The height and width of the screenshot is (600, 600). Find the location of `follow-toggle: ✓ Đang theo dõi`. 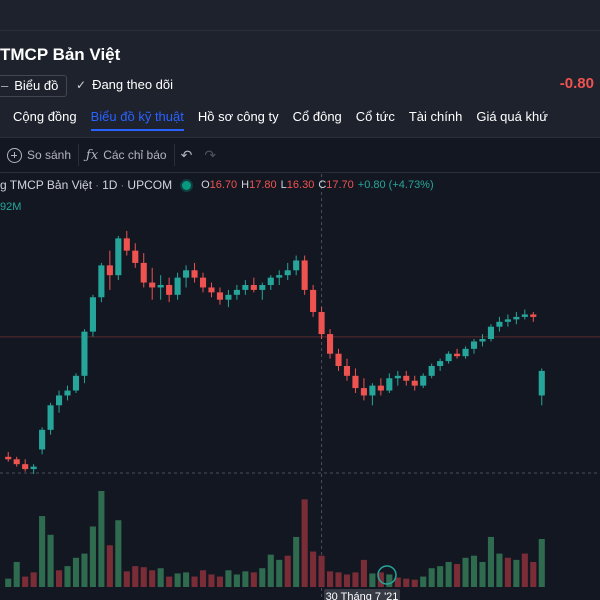

follow-toggle: ✓ Đang theo dõi is located at coordinates (124, 84).